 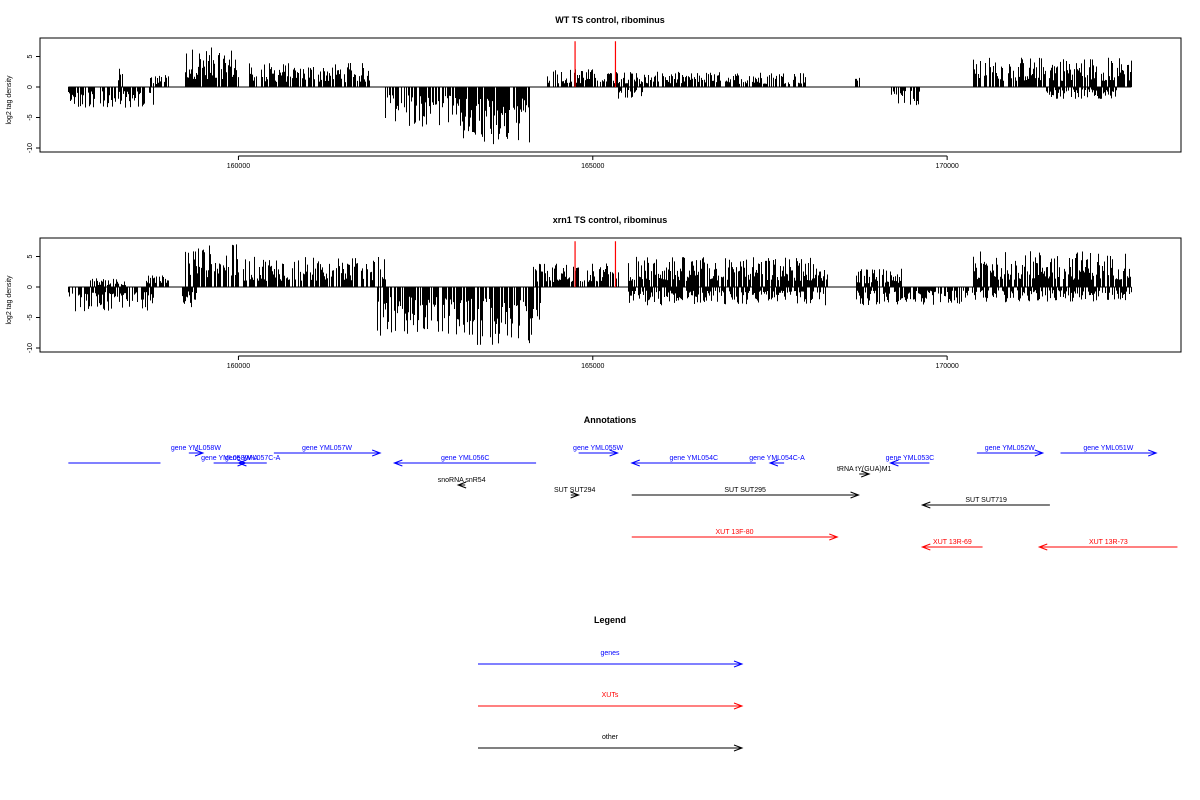 I want to click on annotations-title: Annotations, so click(x=610, y=420).